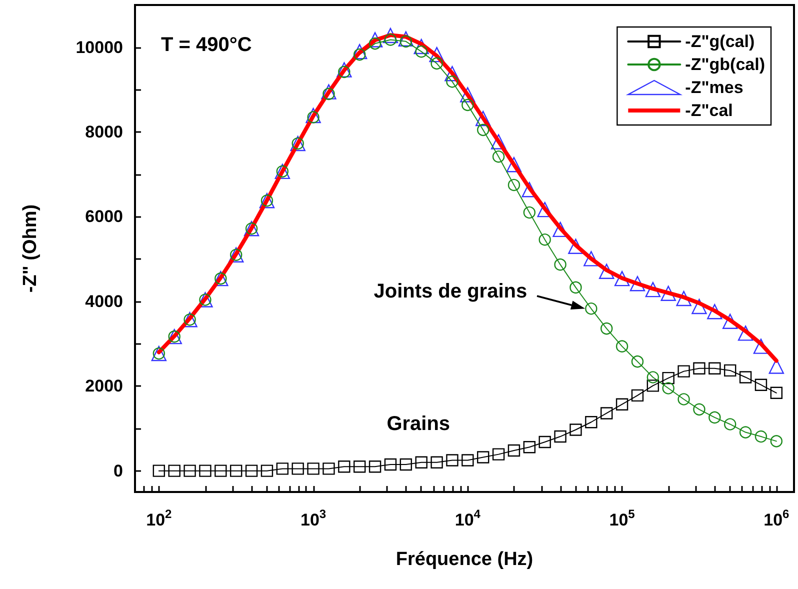 This screenshot has height=589, width=798. I want to click on x-axis-title: Fréquence (Hz), so click(465, 559).